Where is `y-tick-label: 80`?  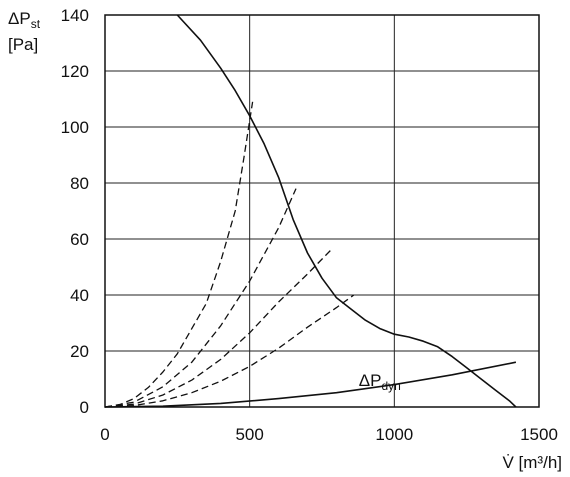 y-tick-label: 80 is located at coordinates (79, 183).